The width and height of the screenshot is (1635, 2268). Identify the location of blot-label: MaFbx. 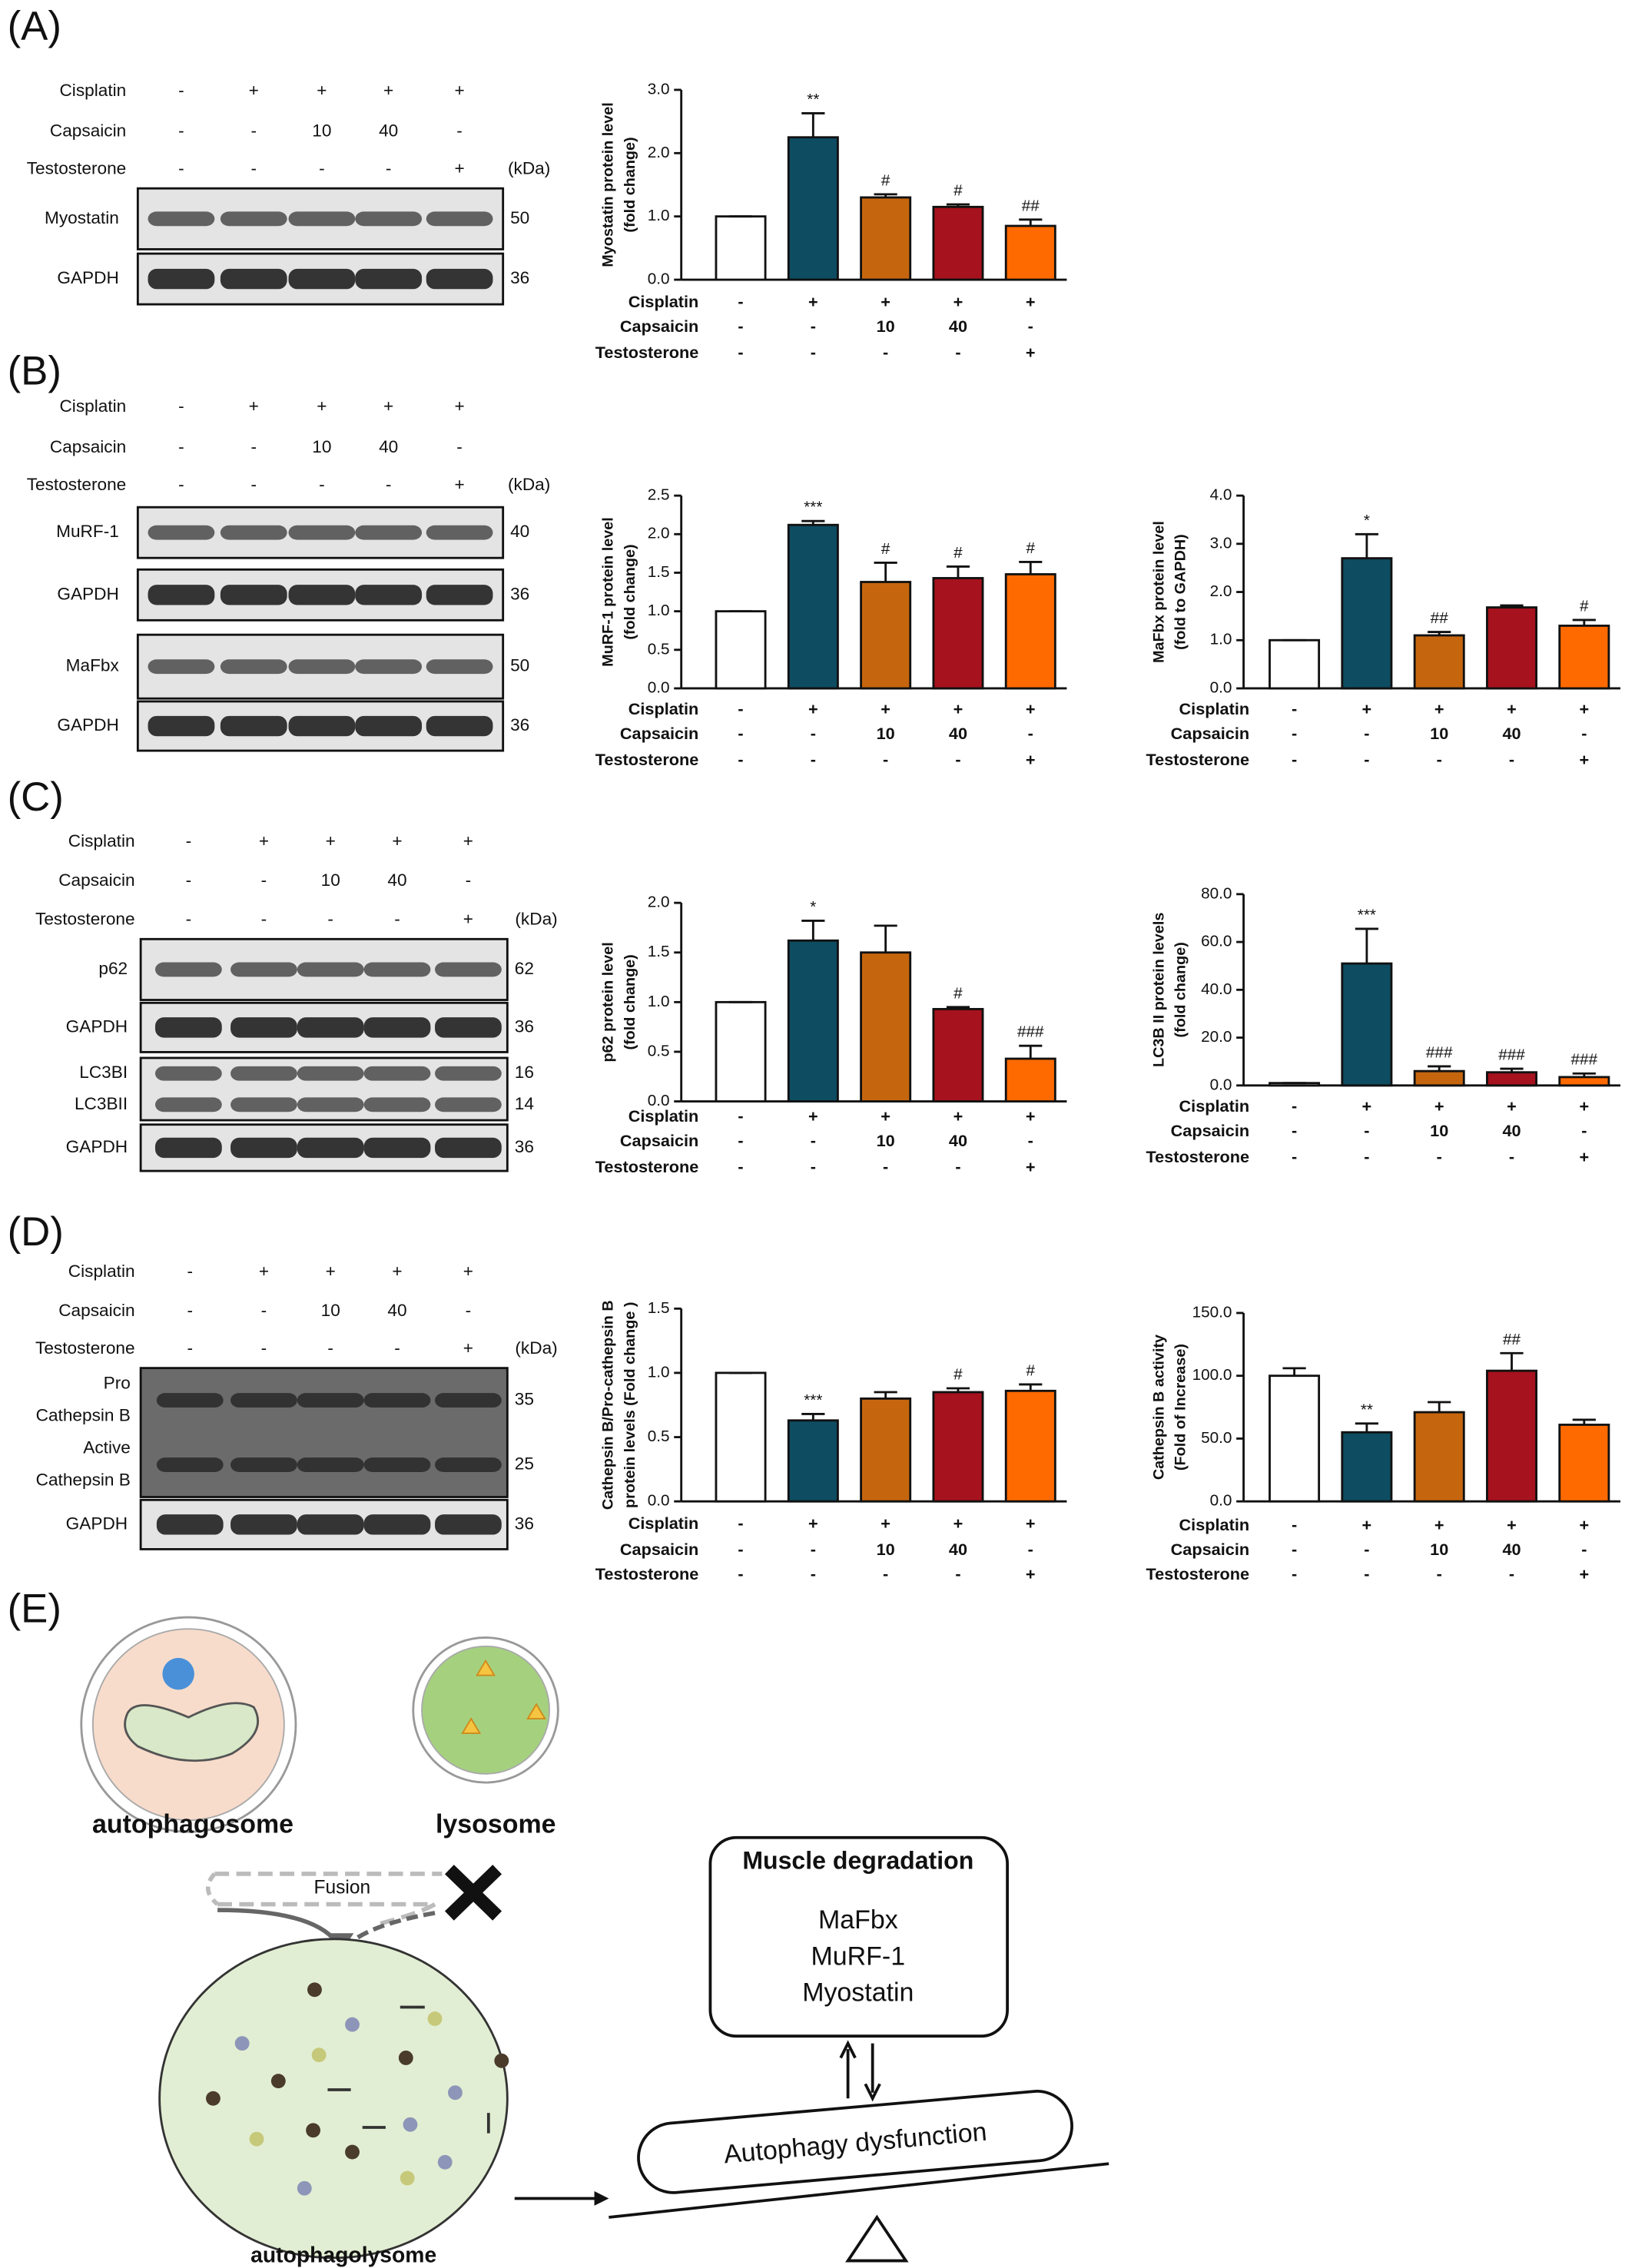
(93, 666).